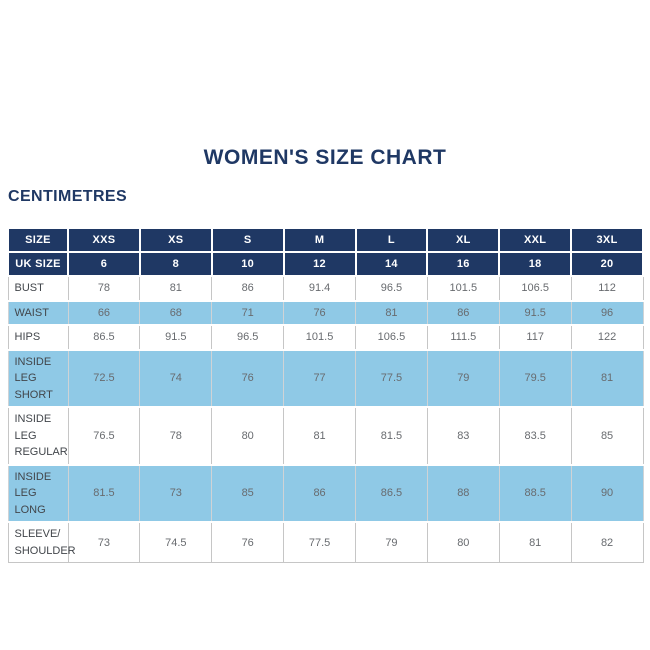 This screenshot has width=650, height=650. What do you see at coordinates (38, 312) in the screenshot?
I see `row-label: WAIST` at bounding box center [38, 312].